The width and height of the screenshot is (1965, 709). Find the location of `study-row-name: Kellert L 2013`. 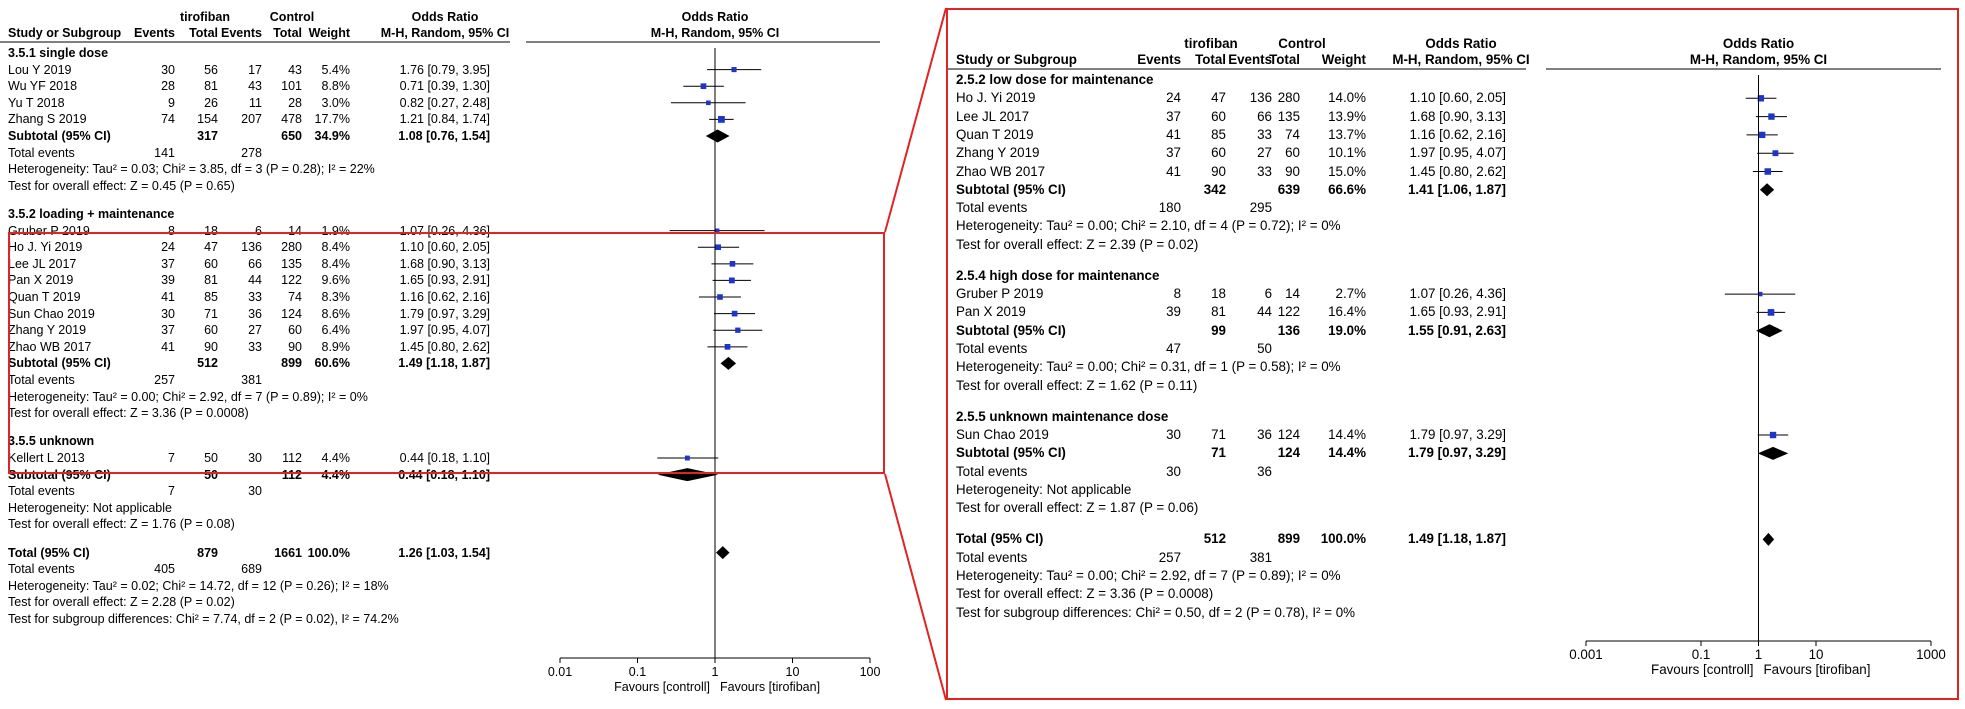

study-row-name: Kellert L 2013 is located at coordinates (46, 458).